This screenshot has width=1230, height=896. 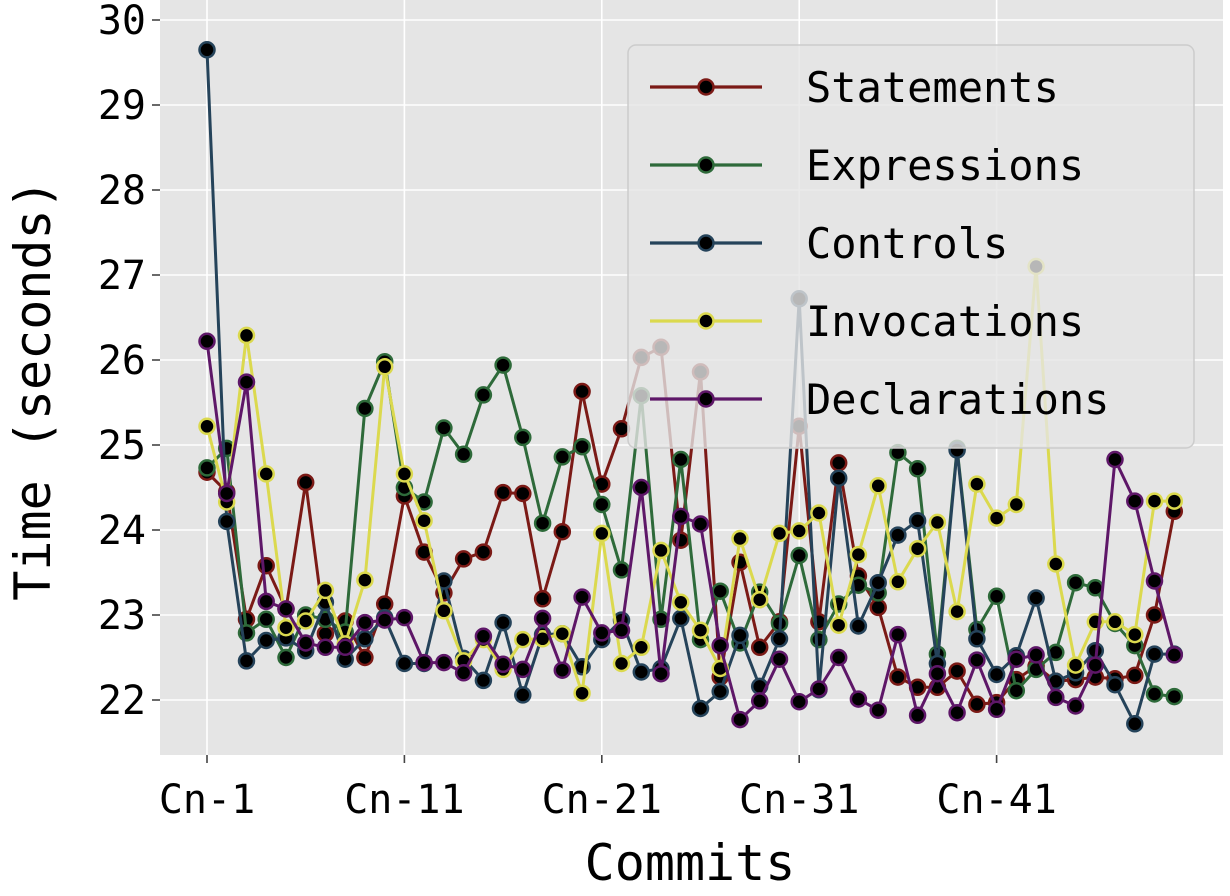 What do you see at coordinates (608, 789) in the screenshot?
I see `x-axis-ticks: Cn-1 Cn-11 Cn-21 Cn-31 Cn-41` at bounding box center [608, 789].